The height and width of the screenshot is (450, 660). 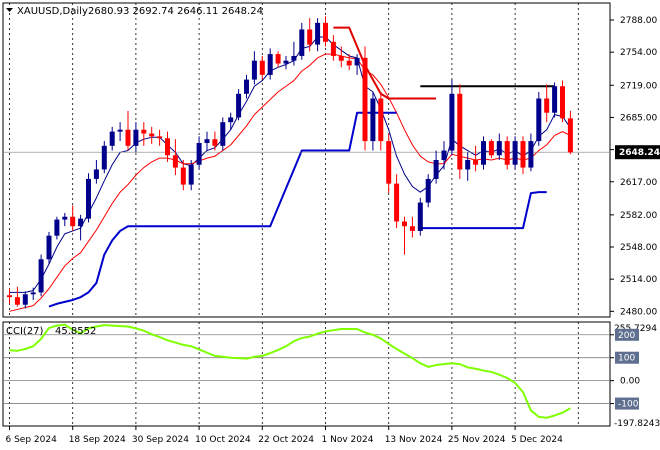 What do you see at coordinates (32, 440) in the screenshot?
I see `time-tick-label: 6 Sep 2024` at bounding box center [32, 440].